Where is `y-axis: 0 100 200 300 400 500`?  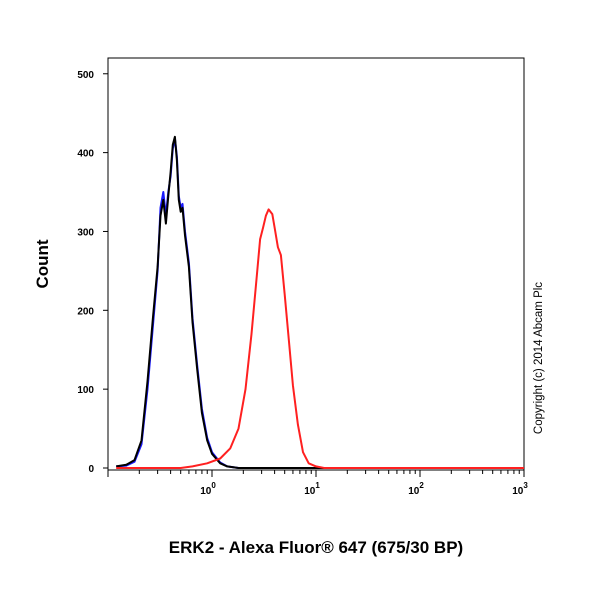 y-axis: 0 100 200 300 400 500 is located at coordinates (92, 272).